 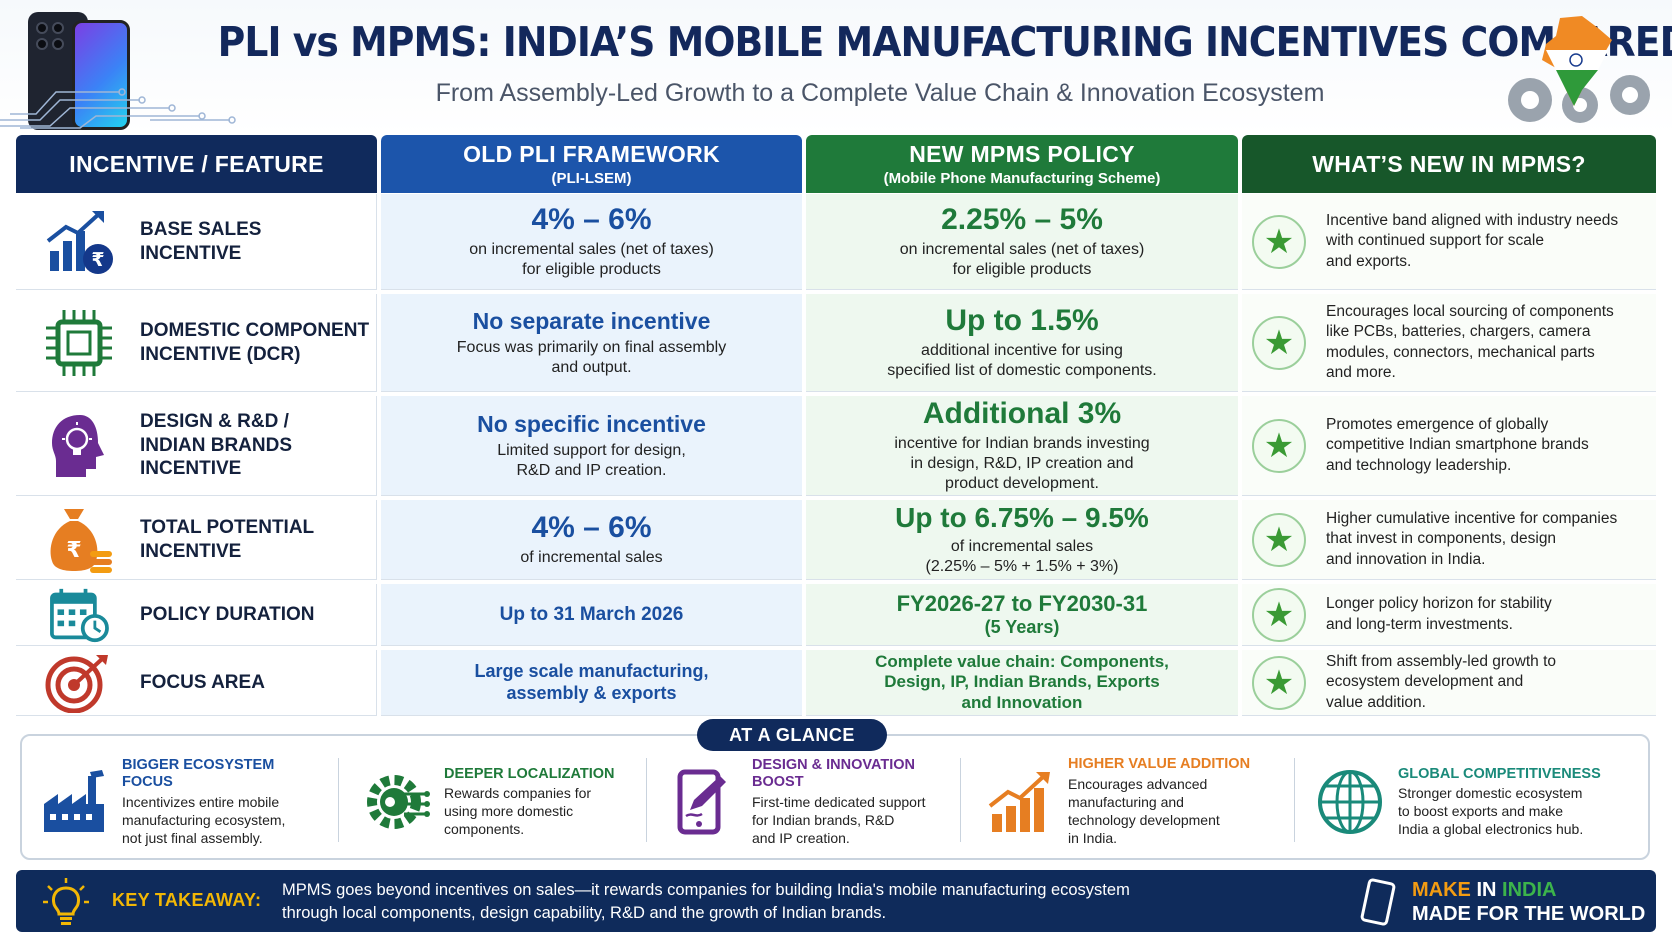 What do you see at coordinates (196, 164) in the screenshot?
I see `header-feature: INCENTIVE / FEATURE` at bounding box center [196, 164].